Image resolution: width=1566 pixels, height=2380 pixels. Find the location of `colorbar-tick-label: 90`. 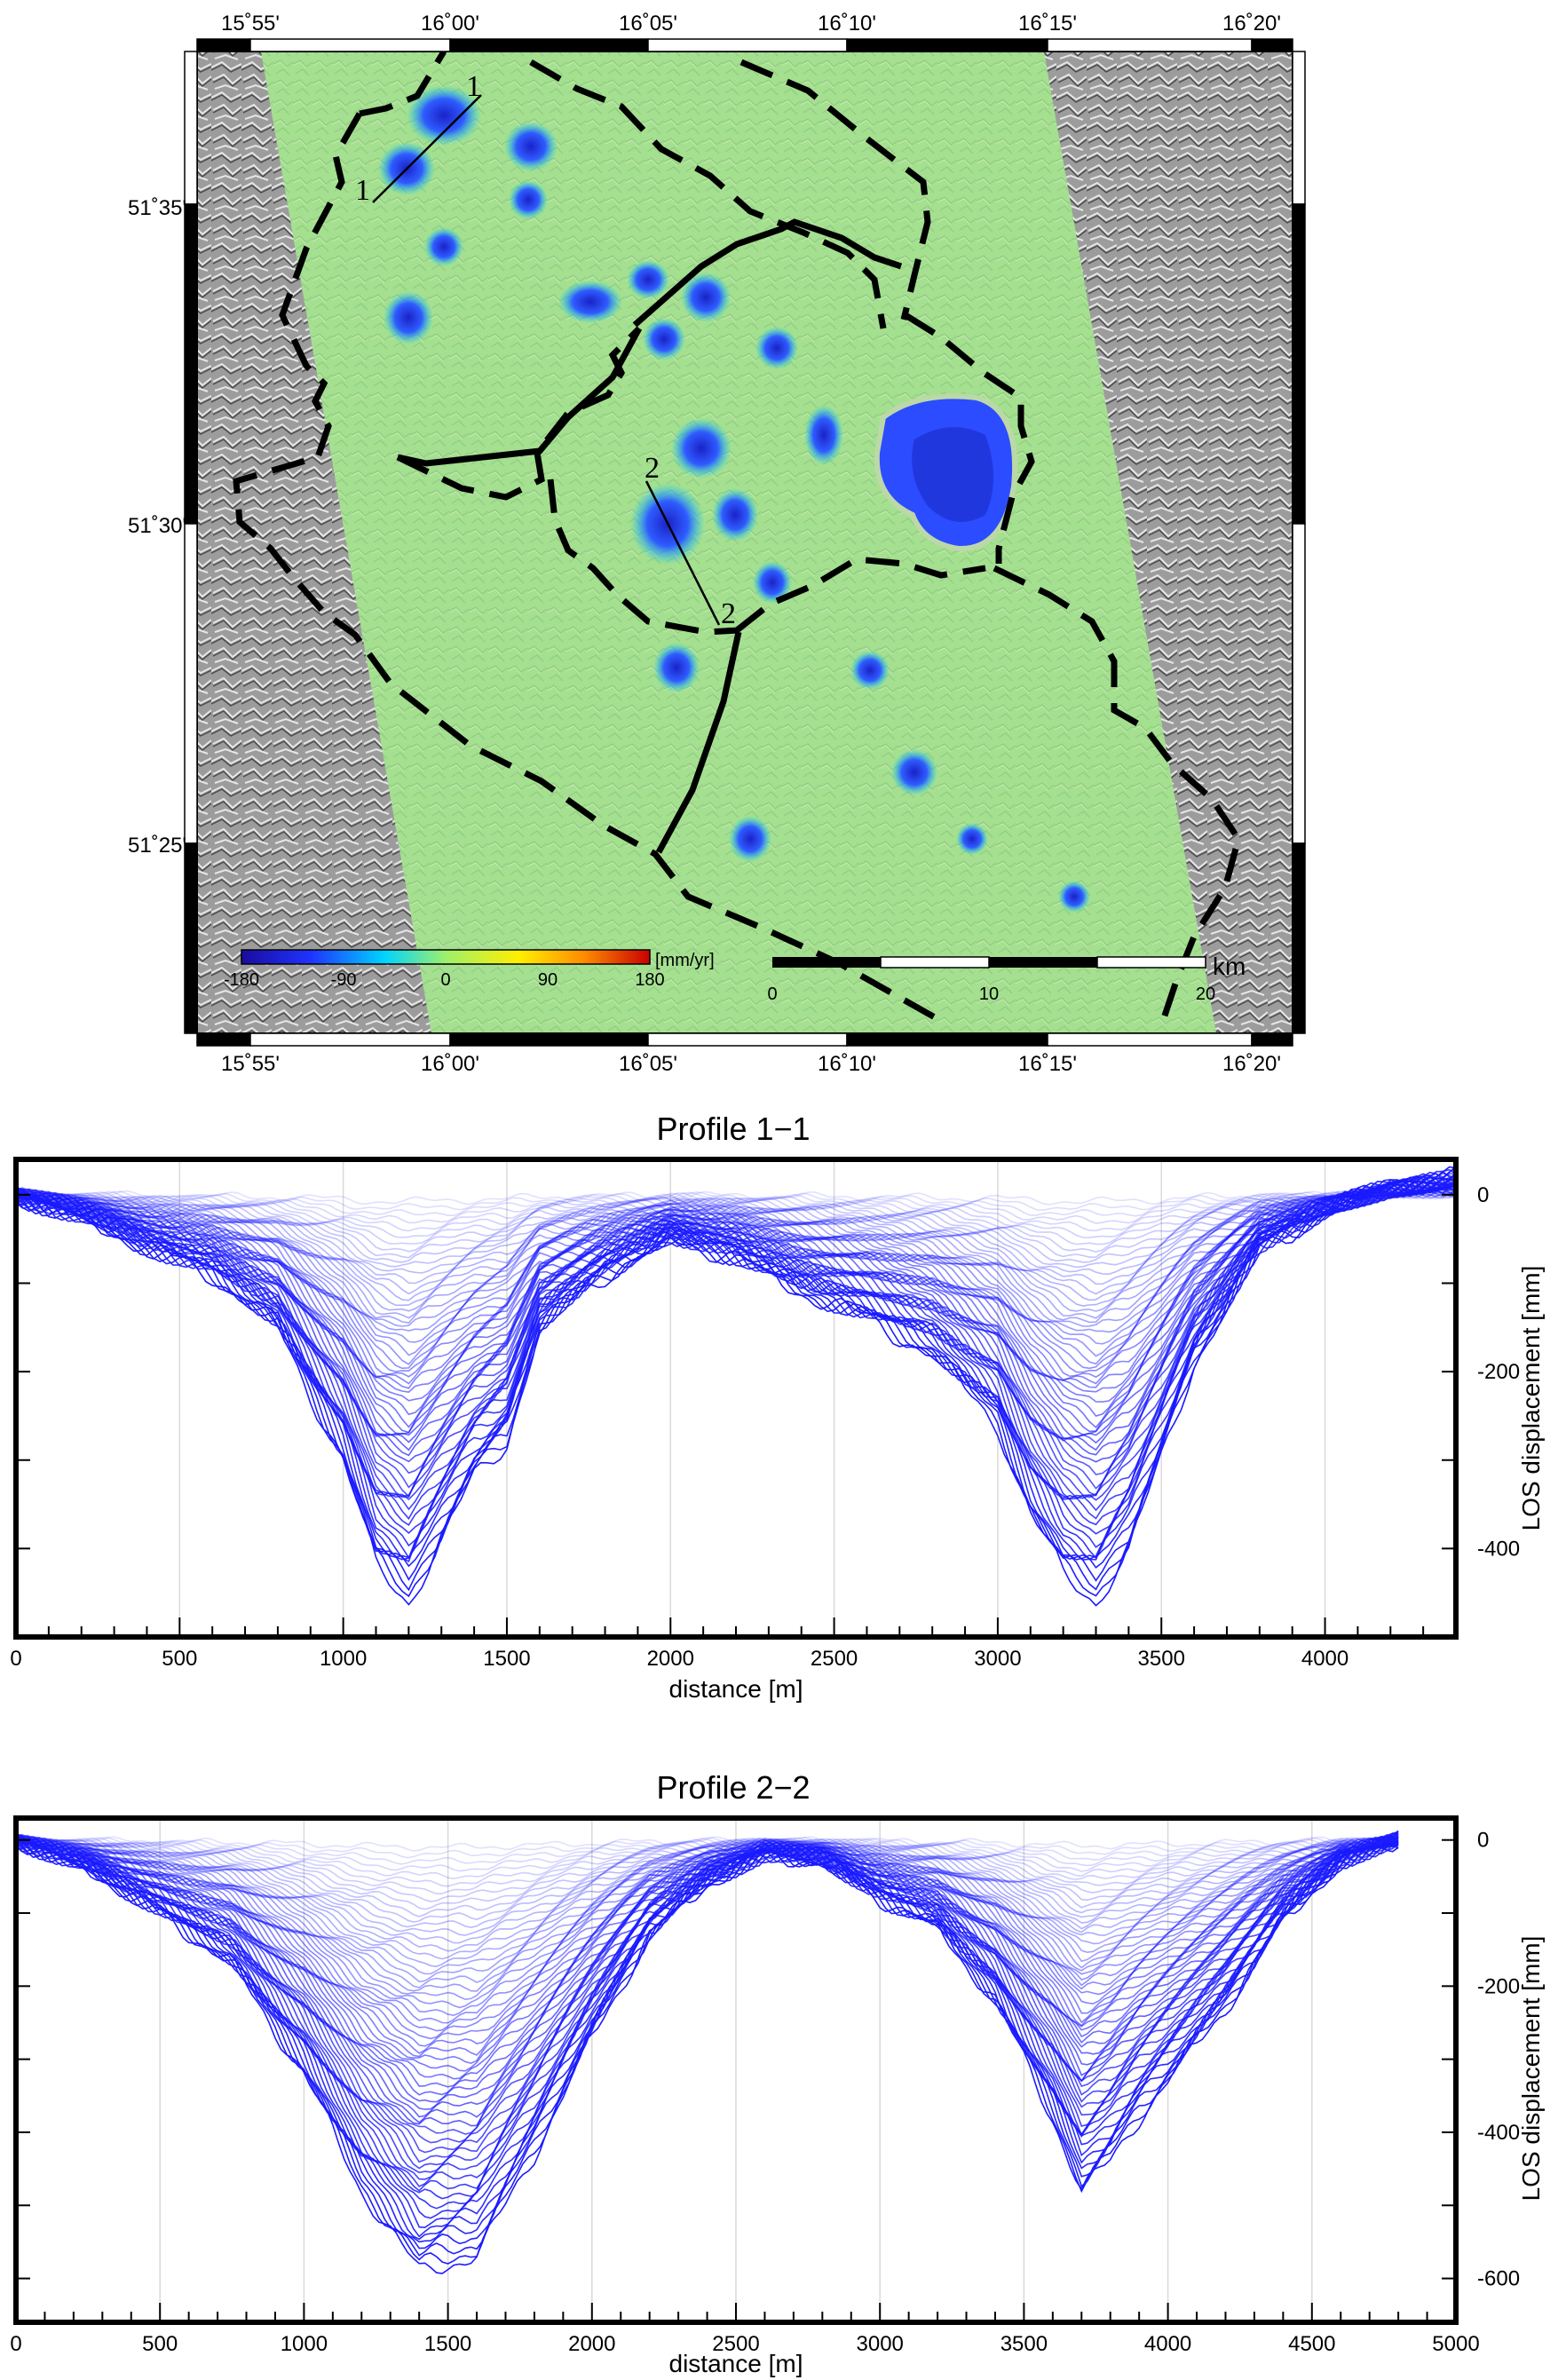

colorbar-tick-label: 90 is located at coordinates (548, 980).